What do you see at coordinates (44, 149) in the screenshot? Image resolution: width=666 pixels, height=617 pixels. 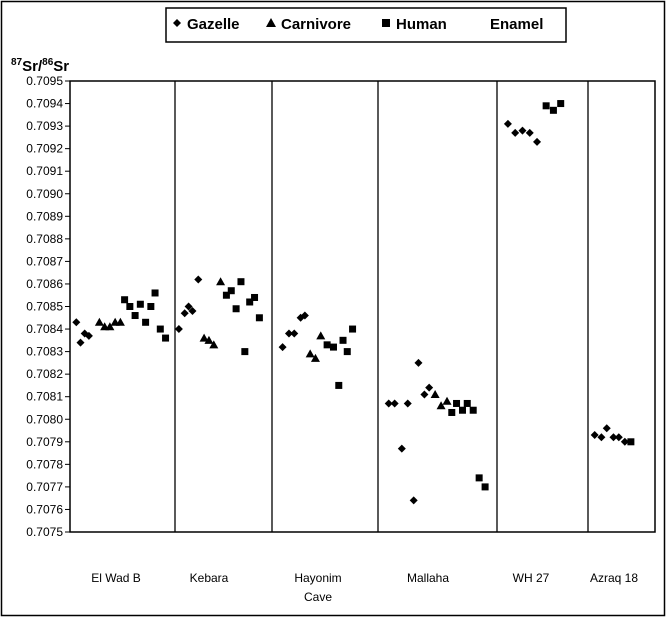 I see `y-tick-label: 0.7092` at bounding box center [44, 149].